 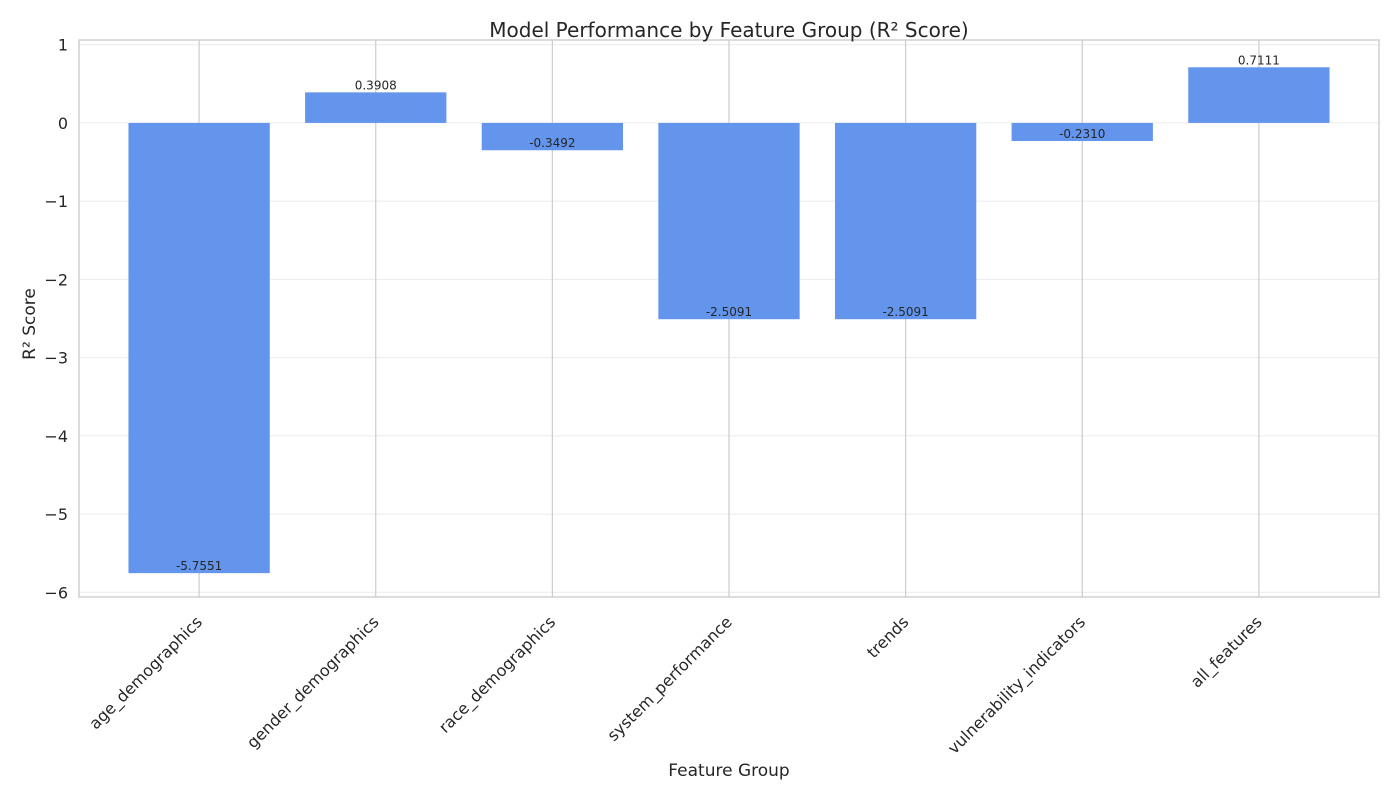 What do you see at coordinates (552, 143) in the screenshot?
I see `value-label-race_demographics: -0.3492` at bounding box center [552, 143].